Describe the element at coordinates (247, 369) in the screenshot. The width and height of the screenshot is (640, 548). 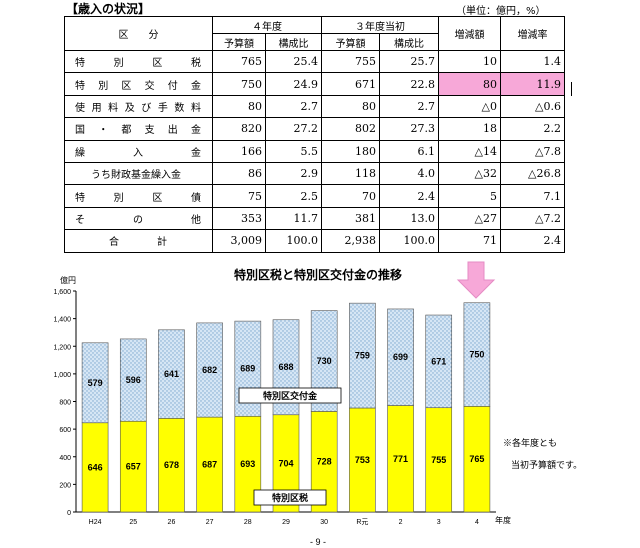
I see `bar-value-label-kofukin: 689` at that location.